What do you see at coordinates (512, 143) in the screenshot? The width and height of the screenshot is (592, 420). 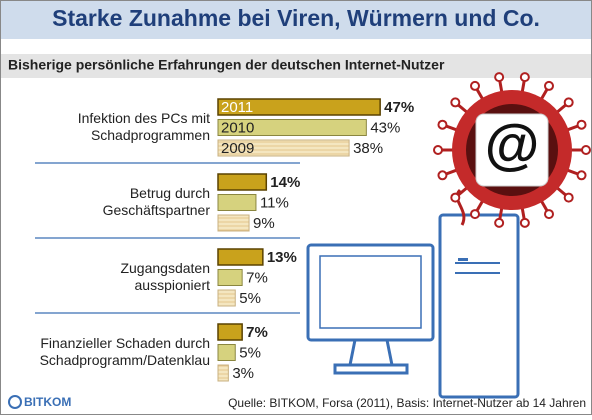 I see `at-sign: @` at bounding box center [512, 143].